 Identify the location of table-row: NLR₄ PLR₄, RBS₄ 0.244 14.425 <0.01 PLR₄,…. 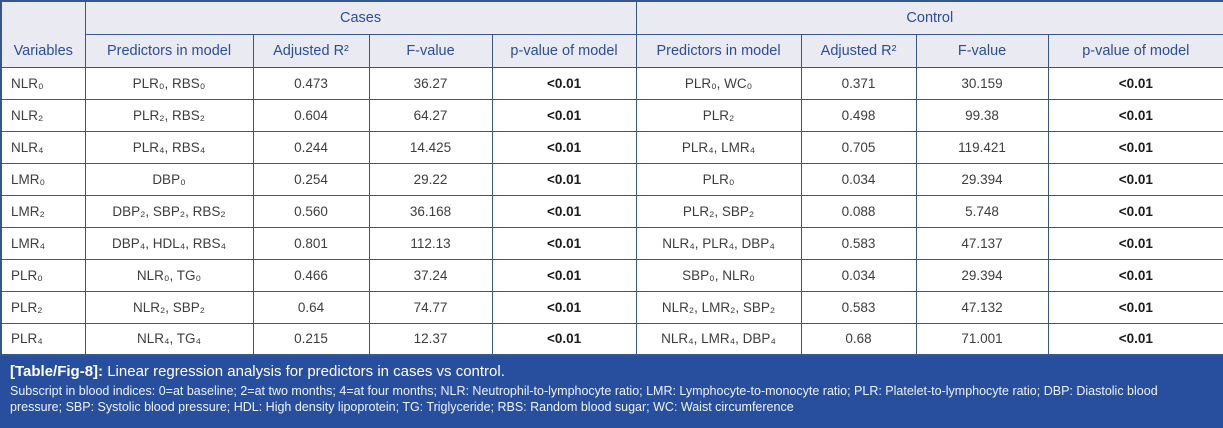
(611, 147).